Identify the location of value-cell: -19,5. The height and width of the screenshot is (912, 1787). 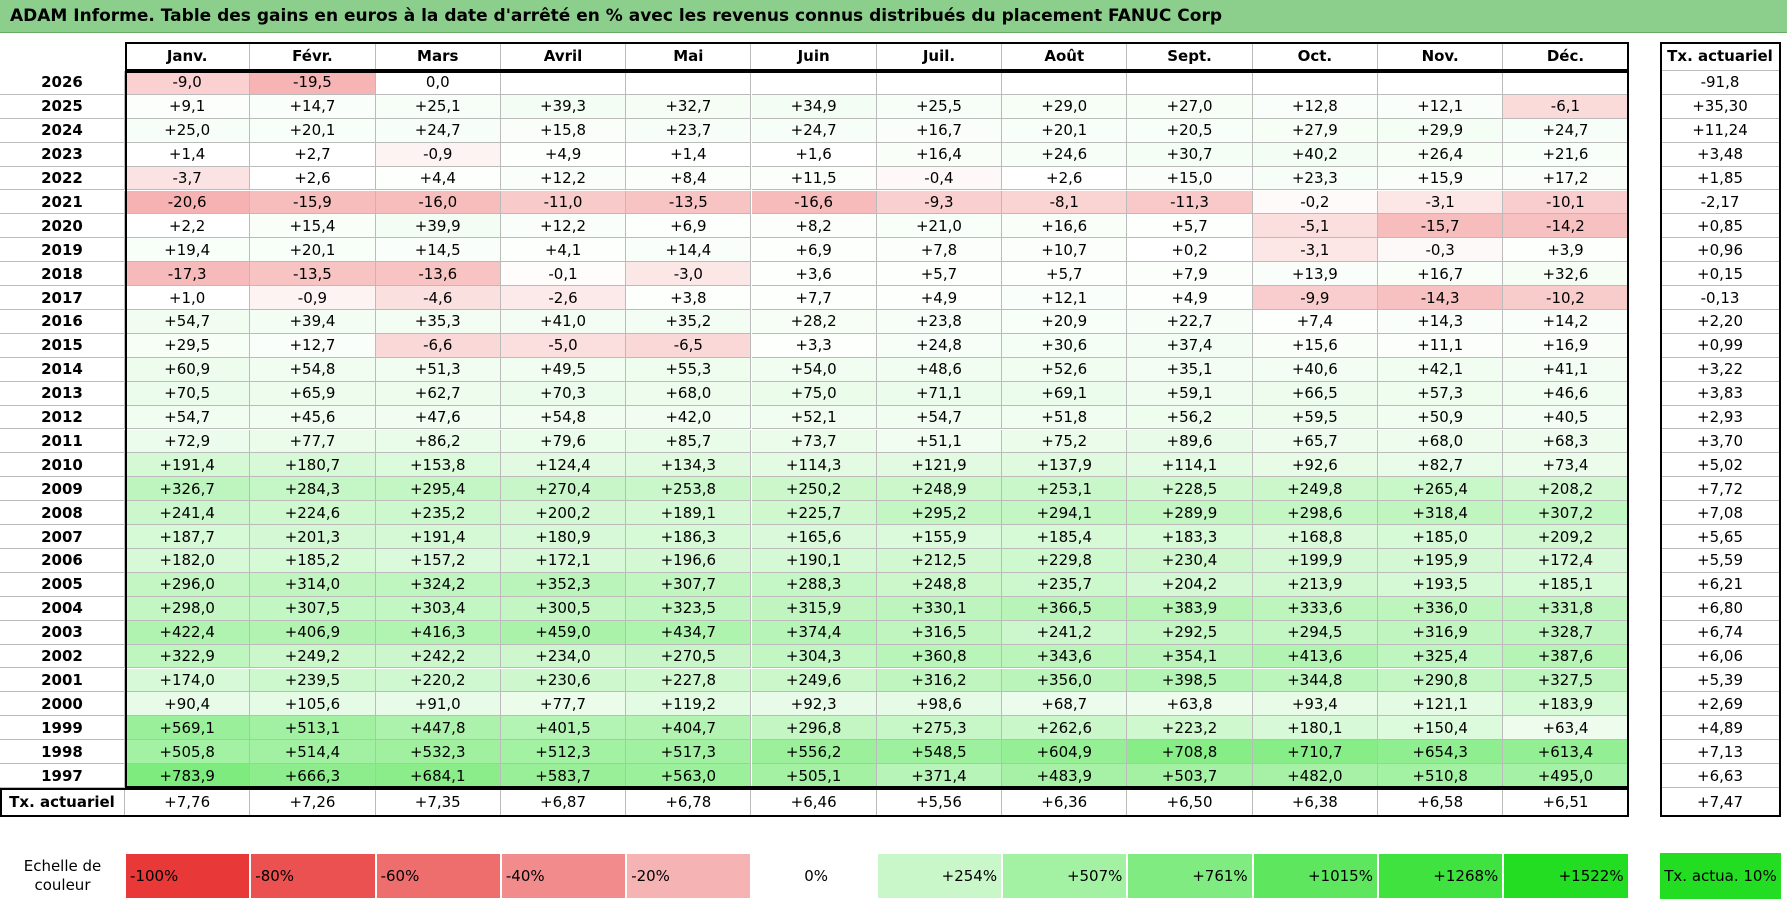
(313, 83).